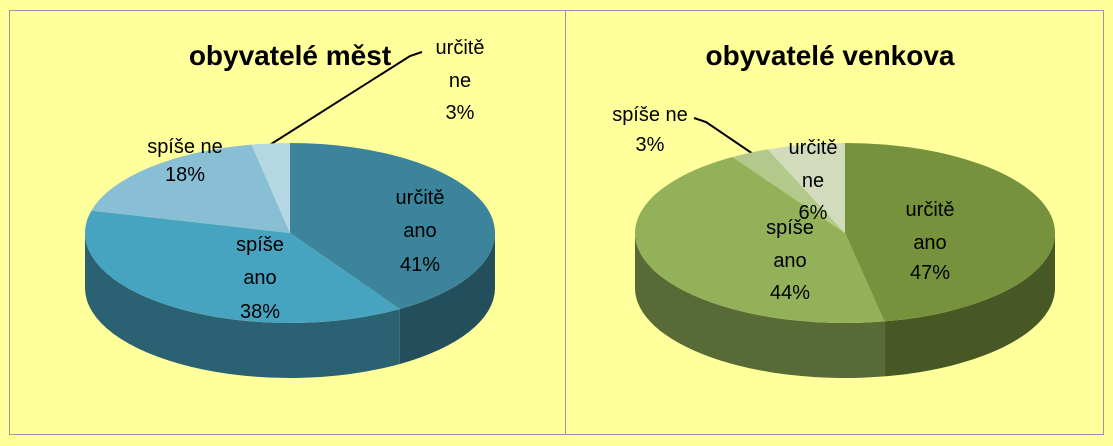  I want to click on slice-value: 44%, so click(790, 293).